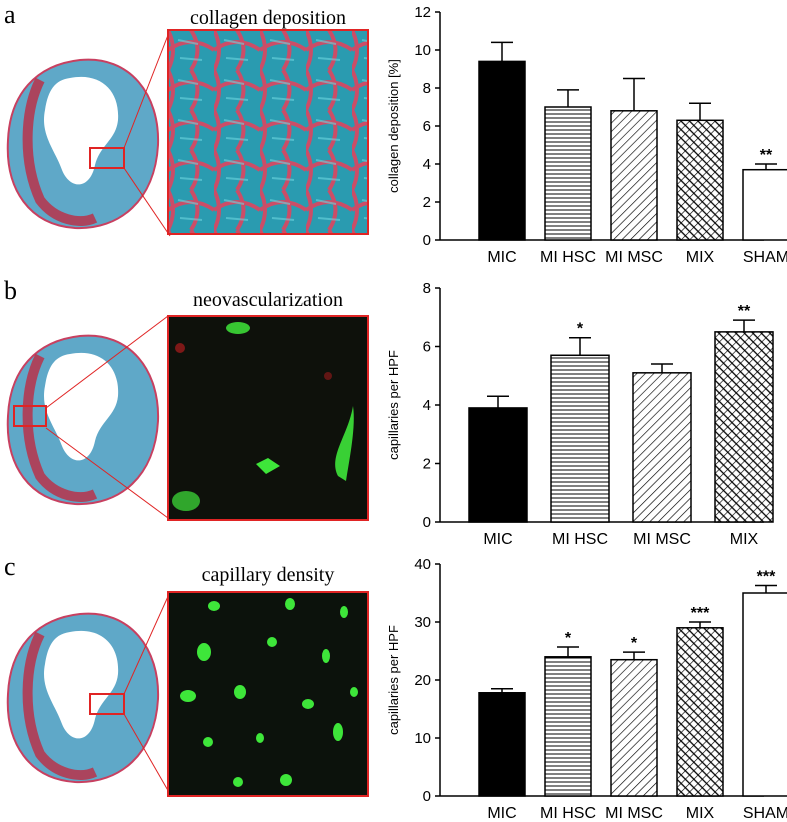 This screenshot has height=822, width=787. Describe the element at coordinates (268, 694) in the screenshot. I see `micrograph-capillary-density` at that location.